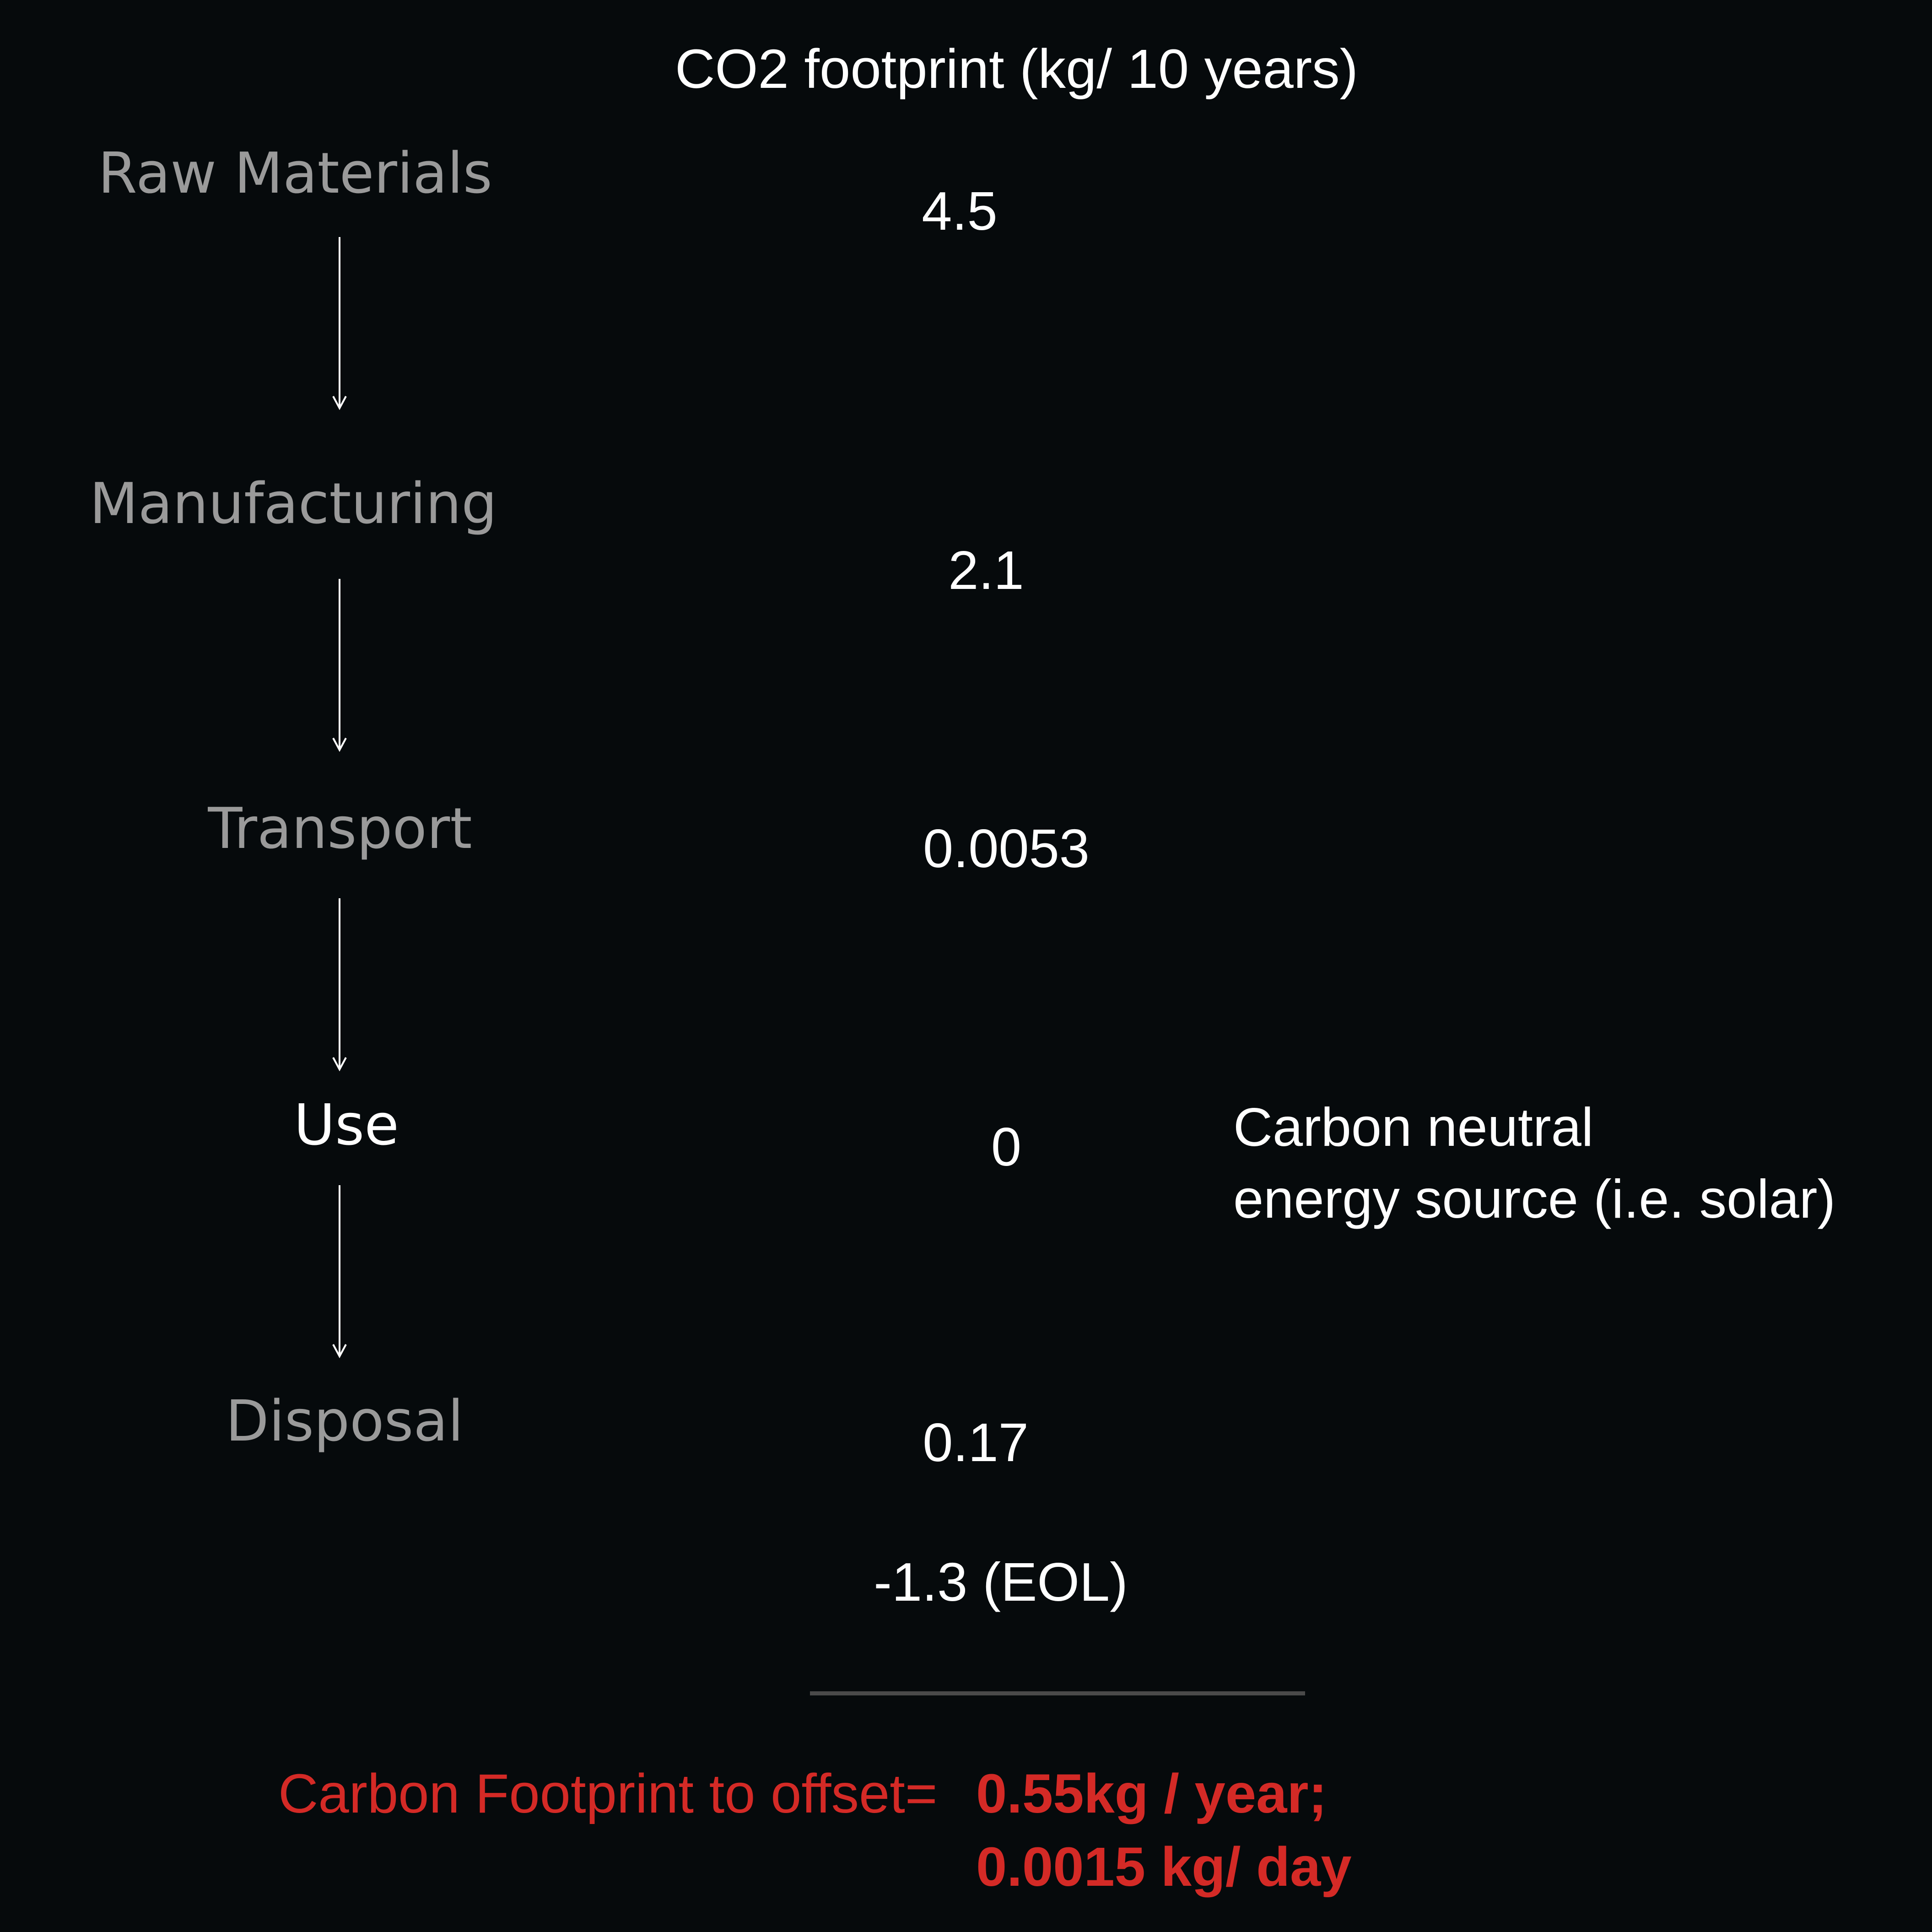  Describe the element at coordinates (1001, 1583) in the screenshot. I see `value-eol-credit: -1.3 (EOL)` at that location.